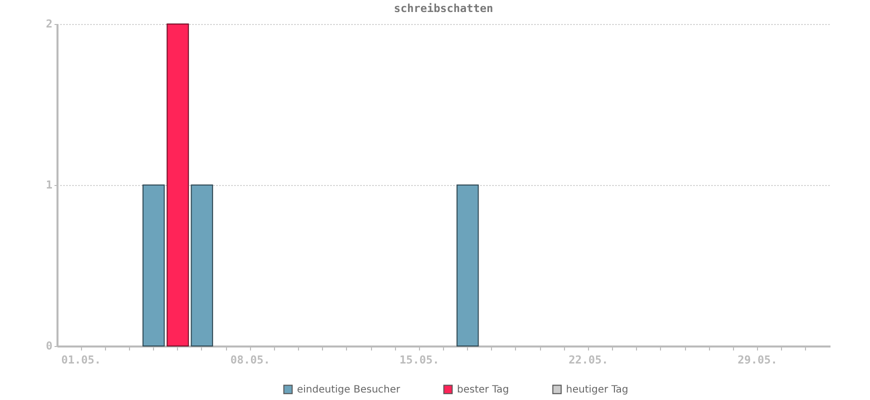  I want to click on x-tick-label: 15.05., so click(419, 360).